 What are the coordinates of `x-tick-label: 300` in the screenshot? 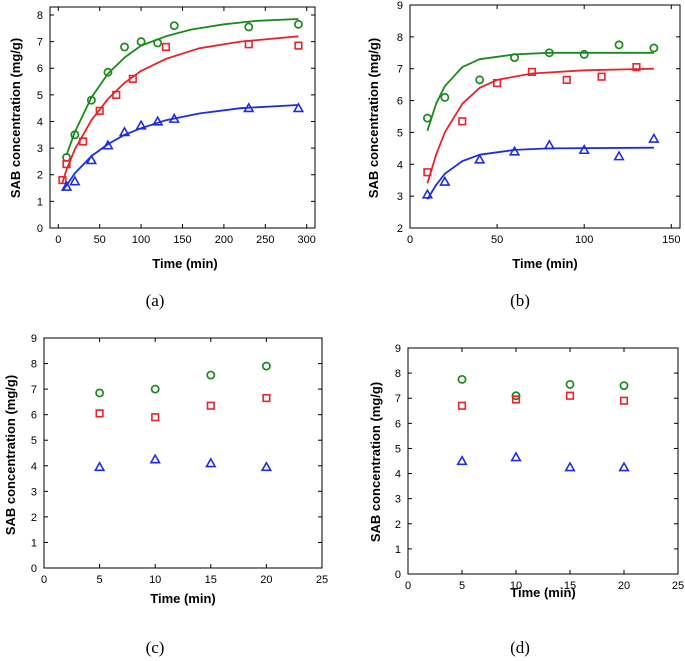 It's located at (307, 240).